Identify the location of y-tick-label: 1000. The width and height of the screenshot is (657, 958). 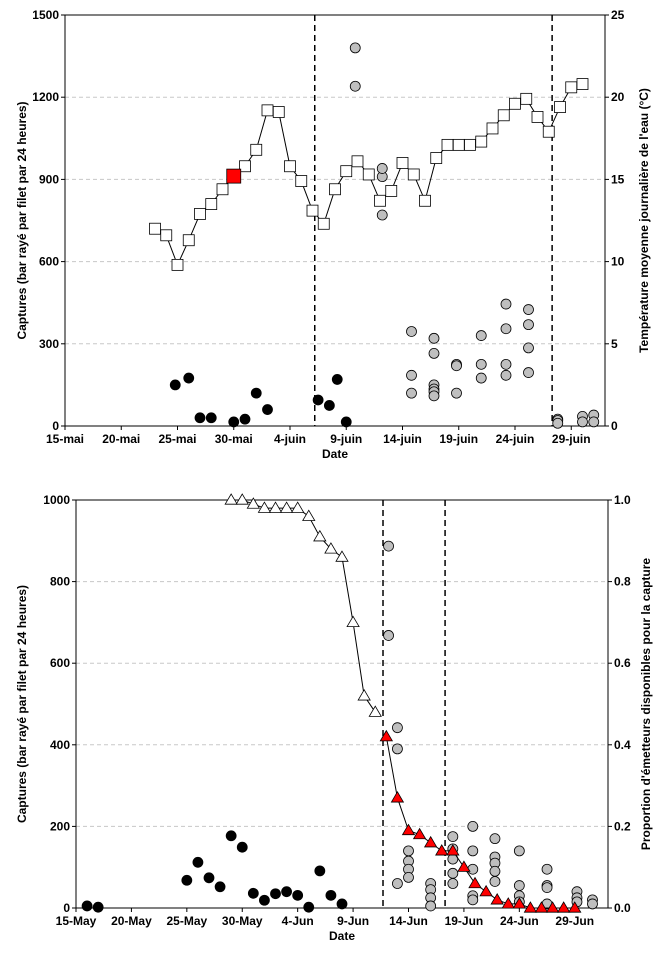
(56, 500).